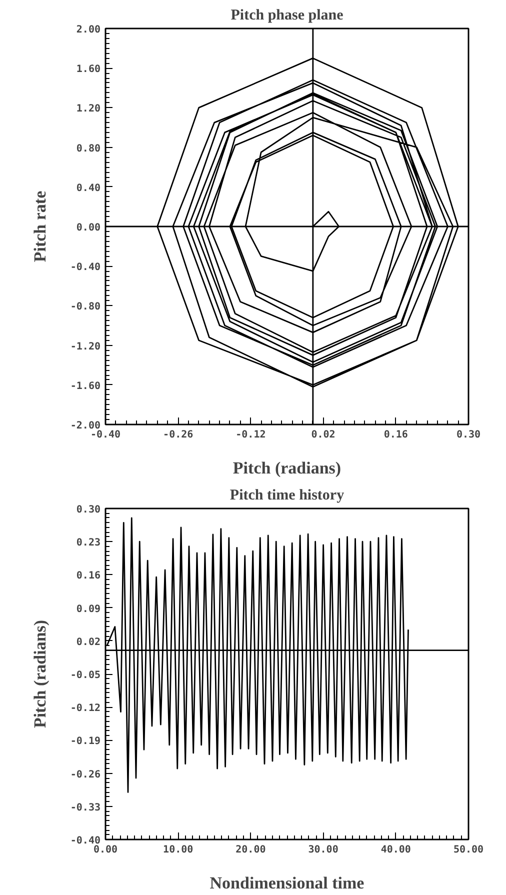 The width and height of the screenshot is (506, 895). Describe the element at coordinates (88, 109) in the screenshot. I see `y-tick-label: 1.20` at that location.